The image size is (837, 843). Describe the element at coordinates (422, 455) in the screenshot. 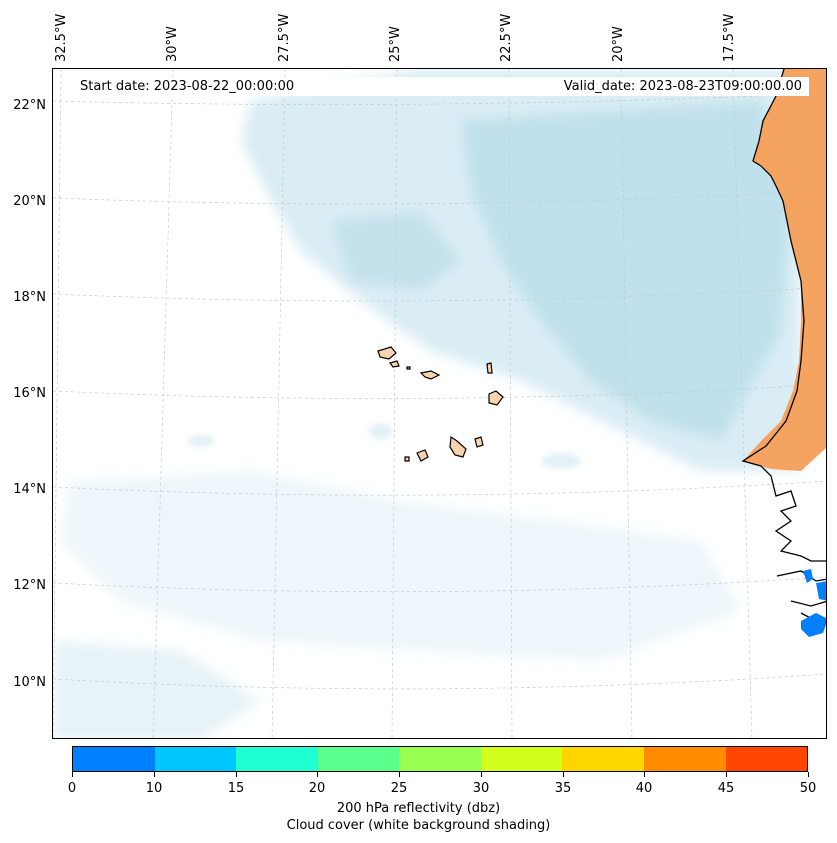

I see `island-fogo` at that location.